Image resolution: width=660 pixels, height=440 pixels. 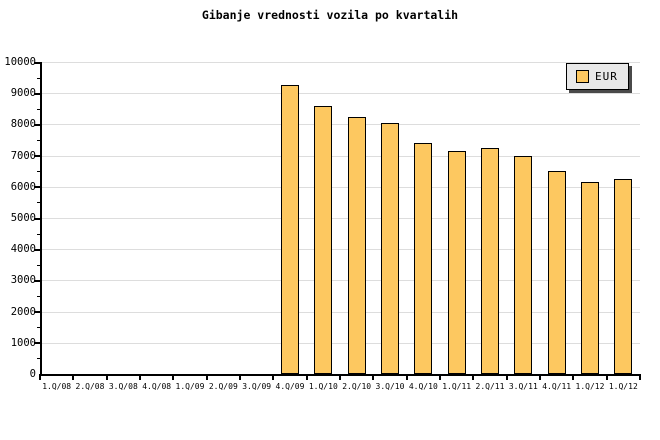 I want to click on y-axis-label: 5000, so click(x=23, y=218).